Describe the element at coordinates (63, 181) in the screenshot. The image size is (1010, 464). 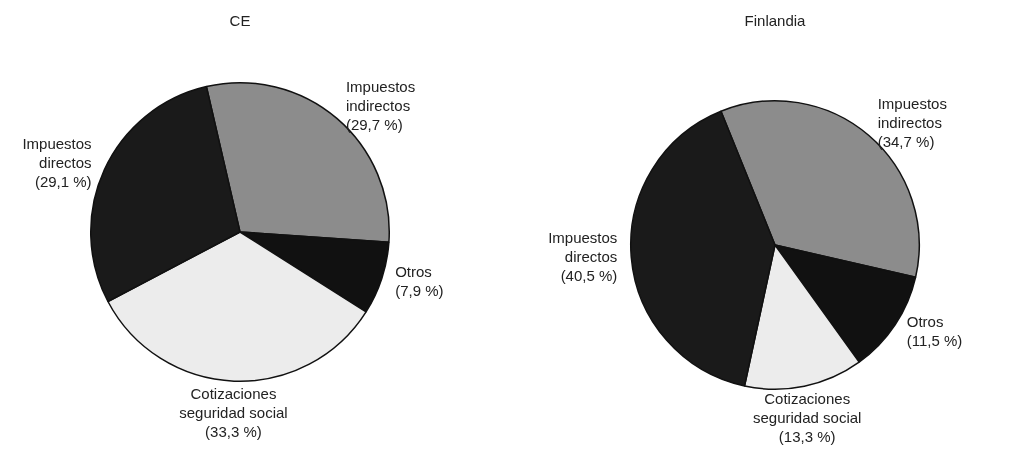
I see `data-label: (29,1 %)` at that location.